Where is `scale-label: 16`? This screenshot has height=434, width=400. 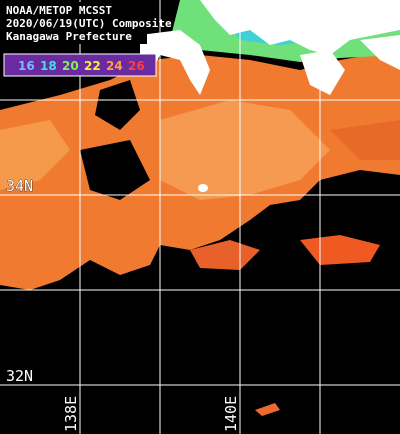
scale-label: 16 is located at coordinates (26, 66).